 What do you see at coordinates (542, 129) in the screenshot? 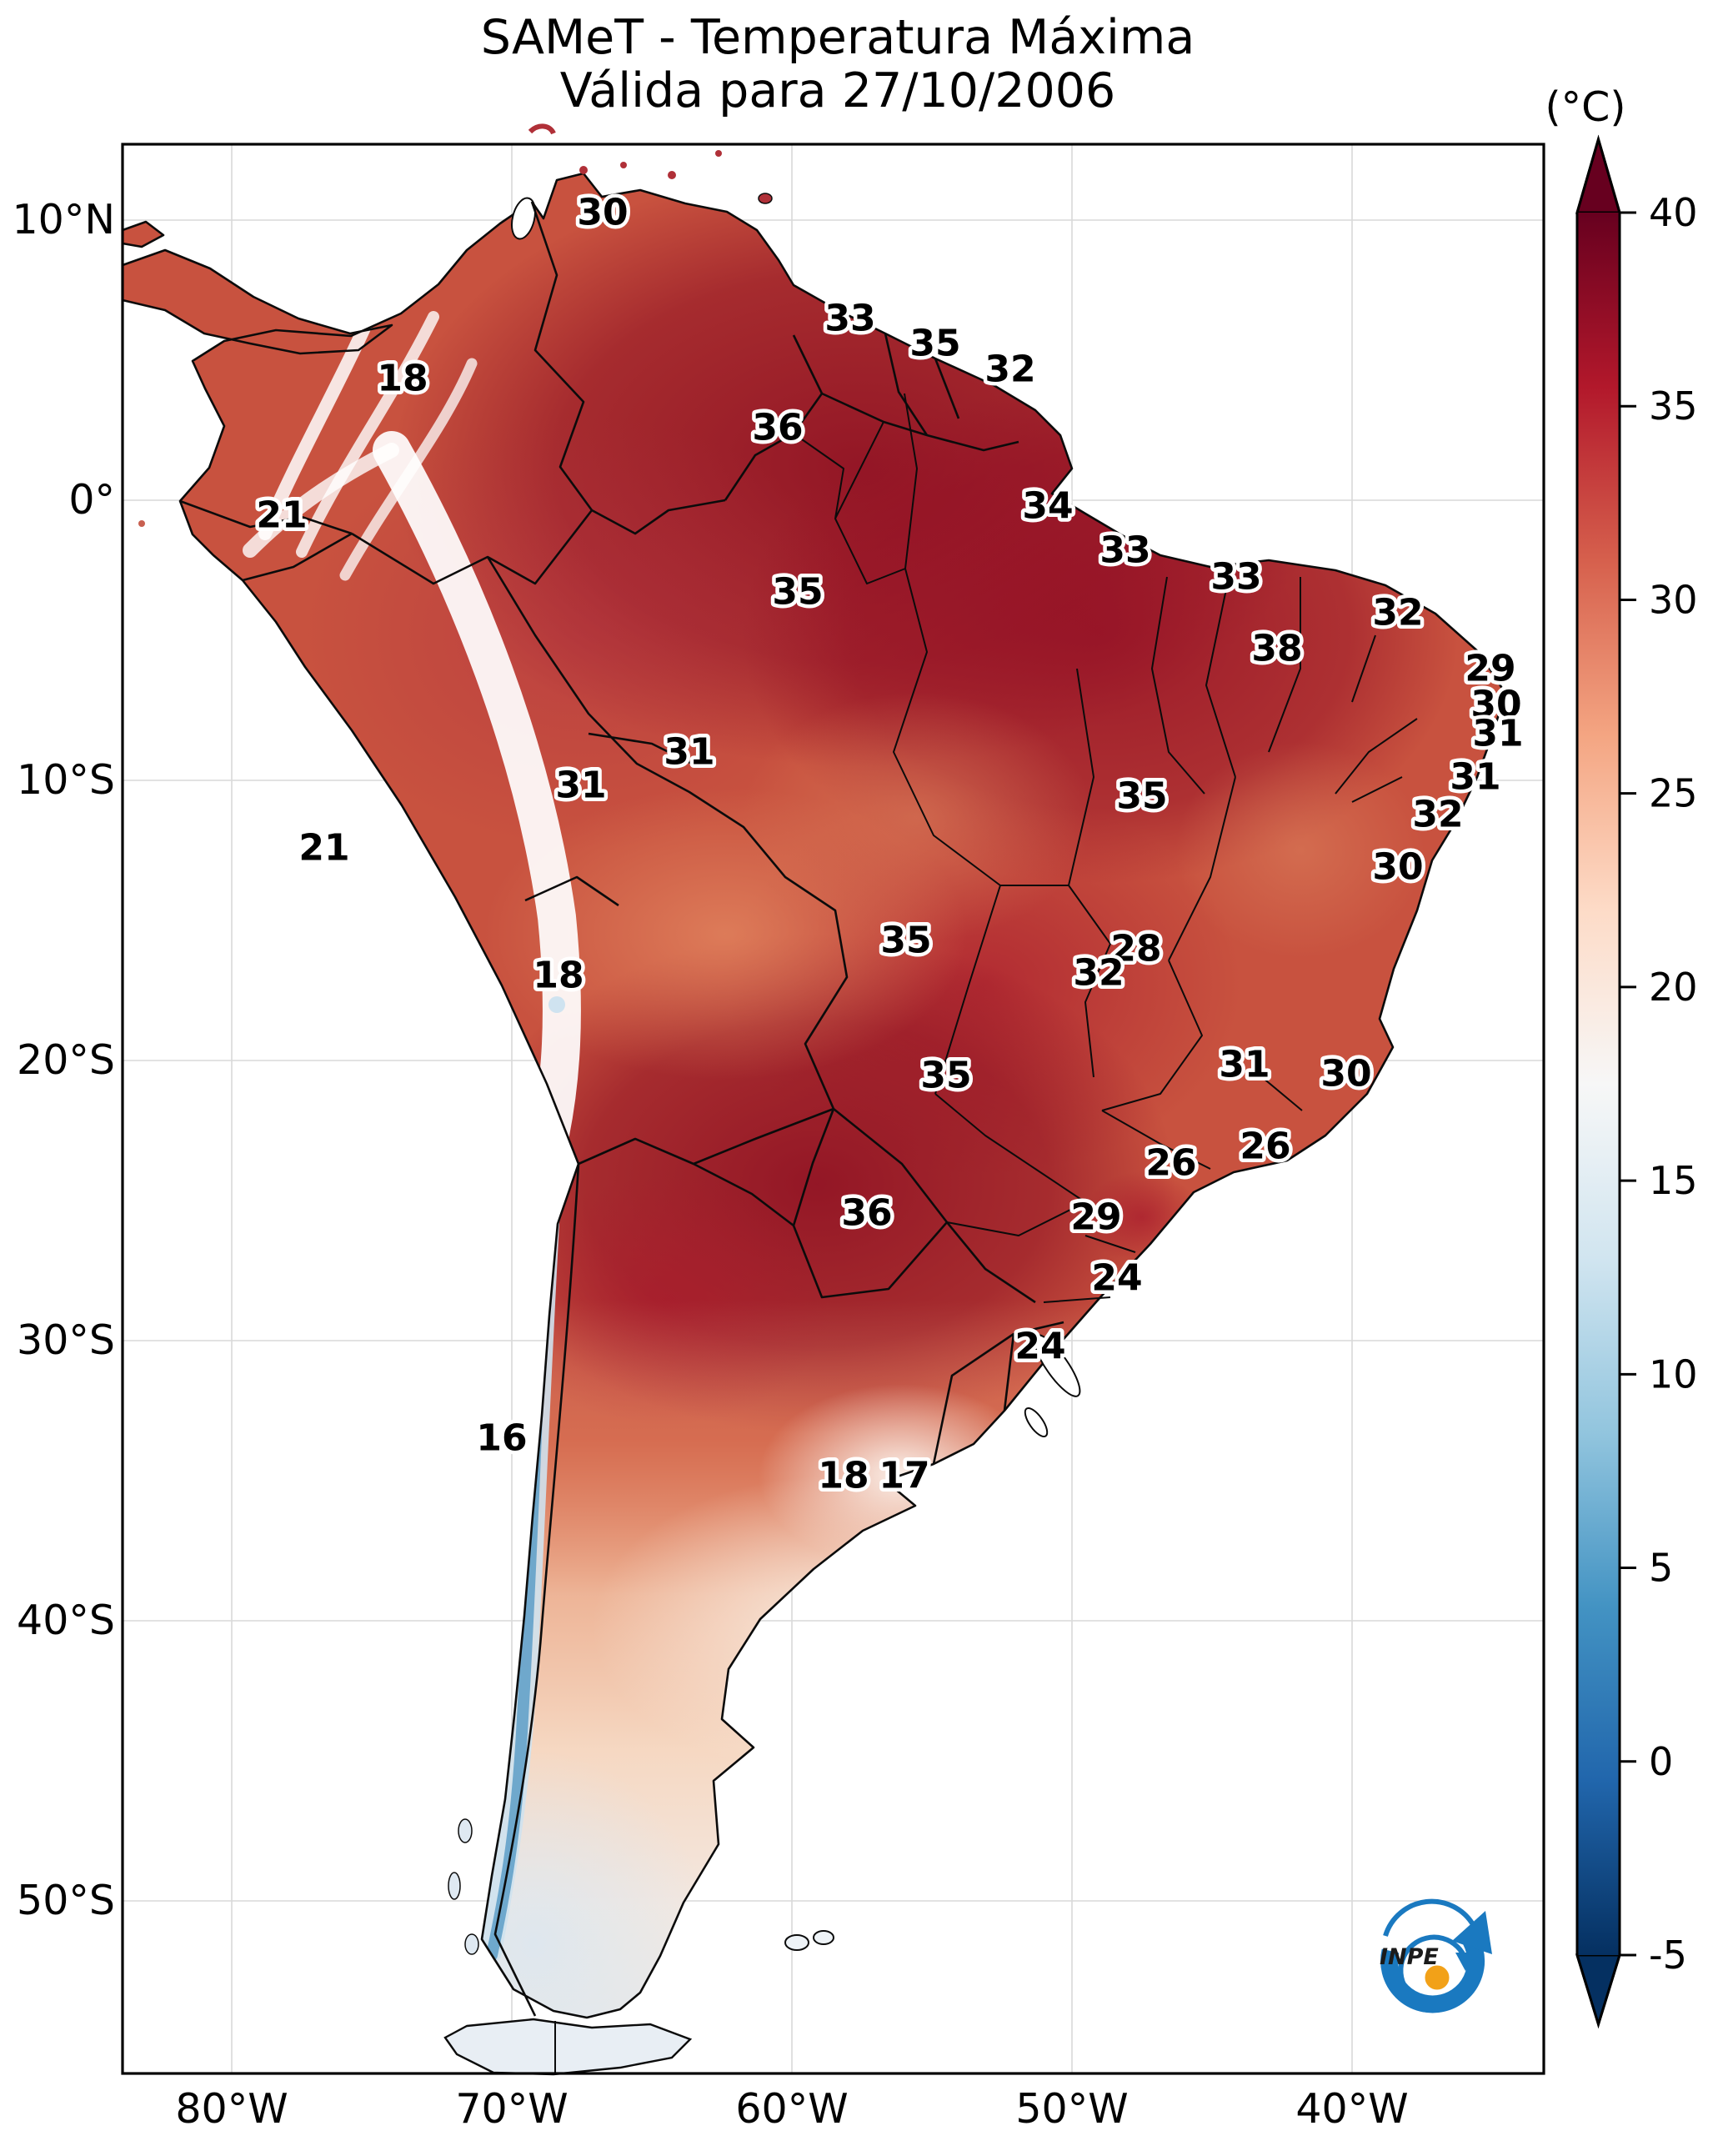
I see `caribbean-island-arc` at bounding box center [542, 129].